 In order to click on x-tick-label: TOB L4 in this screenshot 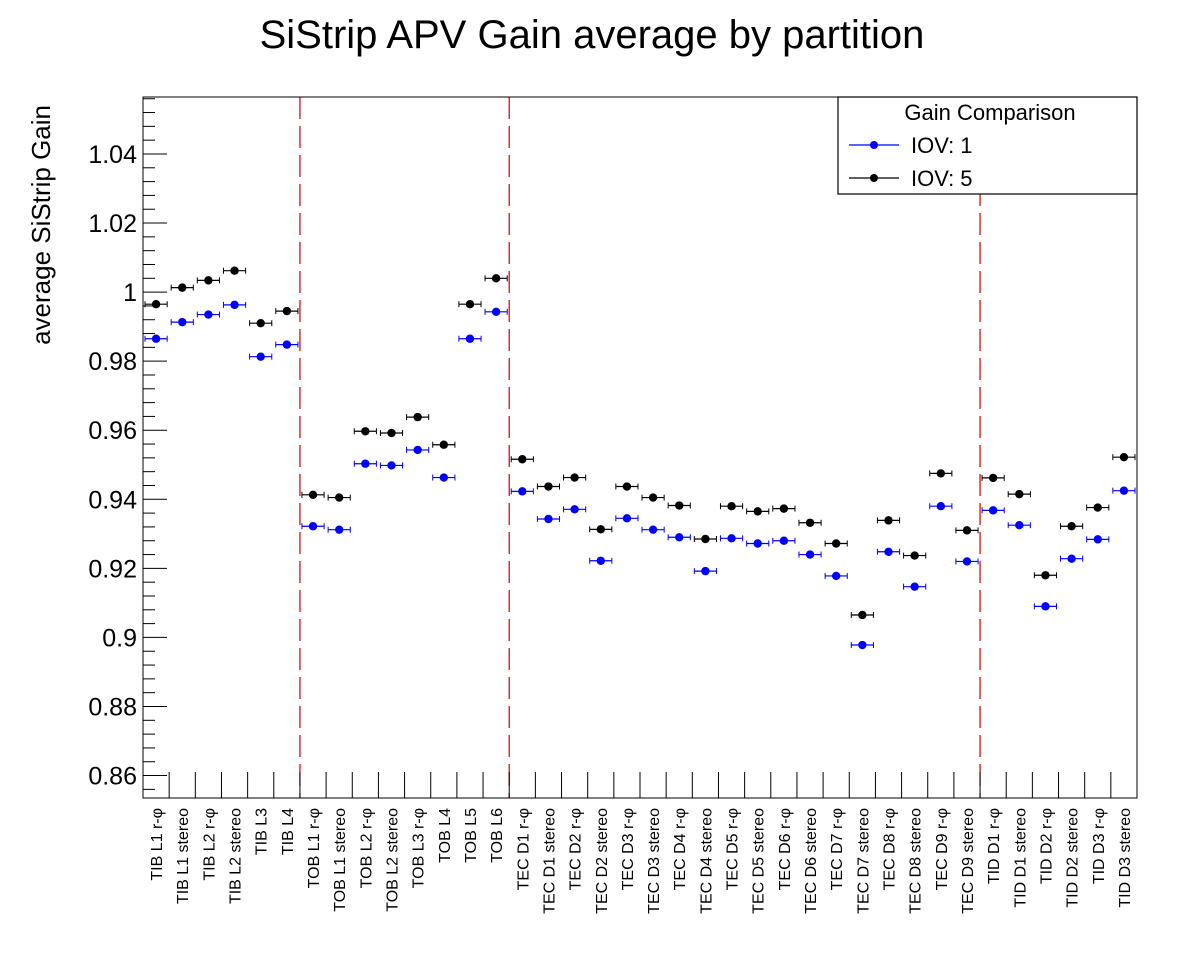, I will do `click(445, 835)`.